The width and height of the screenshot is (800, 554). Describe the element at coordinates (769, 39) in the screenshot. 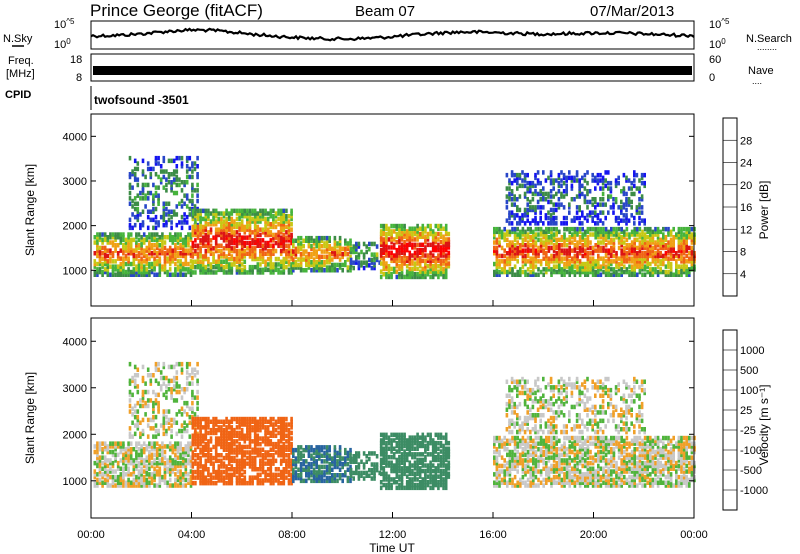

I see `nsearch-label: N.Search` at that location.